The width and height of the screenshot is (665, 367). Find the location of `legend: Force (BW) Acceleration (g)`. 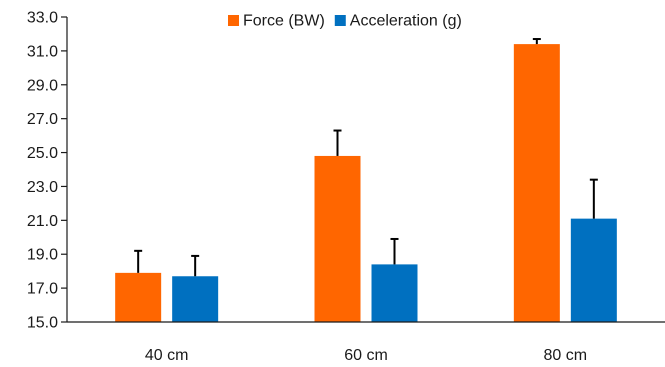

legend: Force (BW) Acceleration (g) is located at coordinates (345, 21).